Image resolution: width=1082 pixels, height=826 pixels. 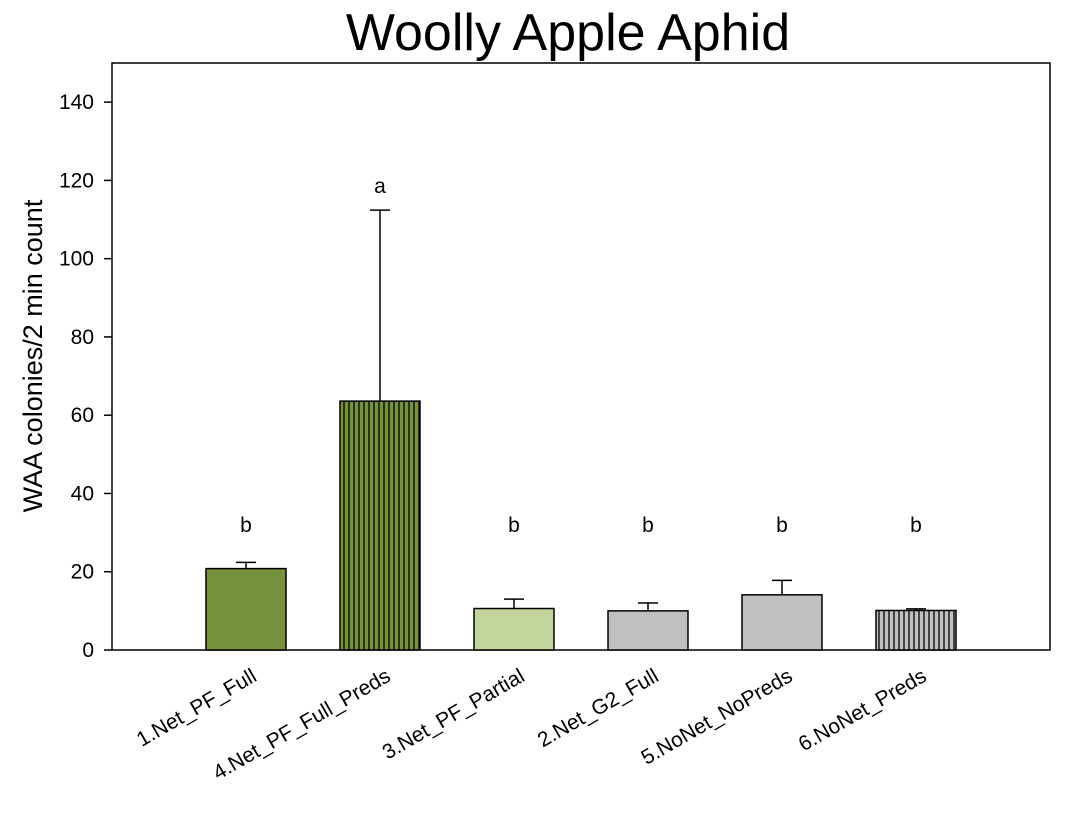 I want to click on significance-letter: a, so click(x=380, y=186).